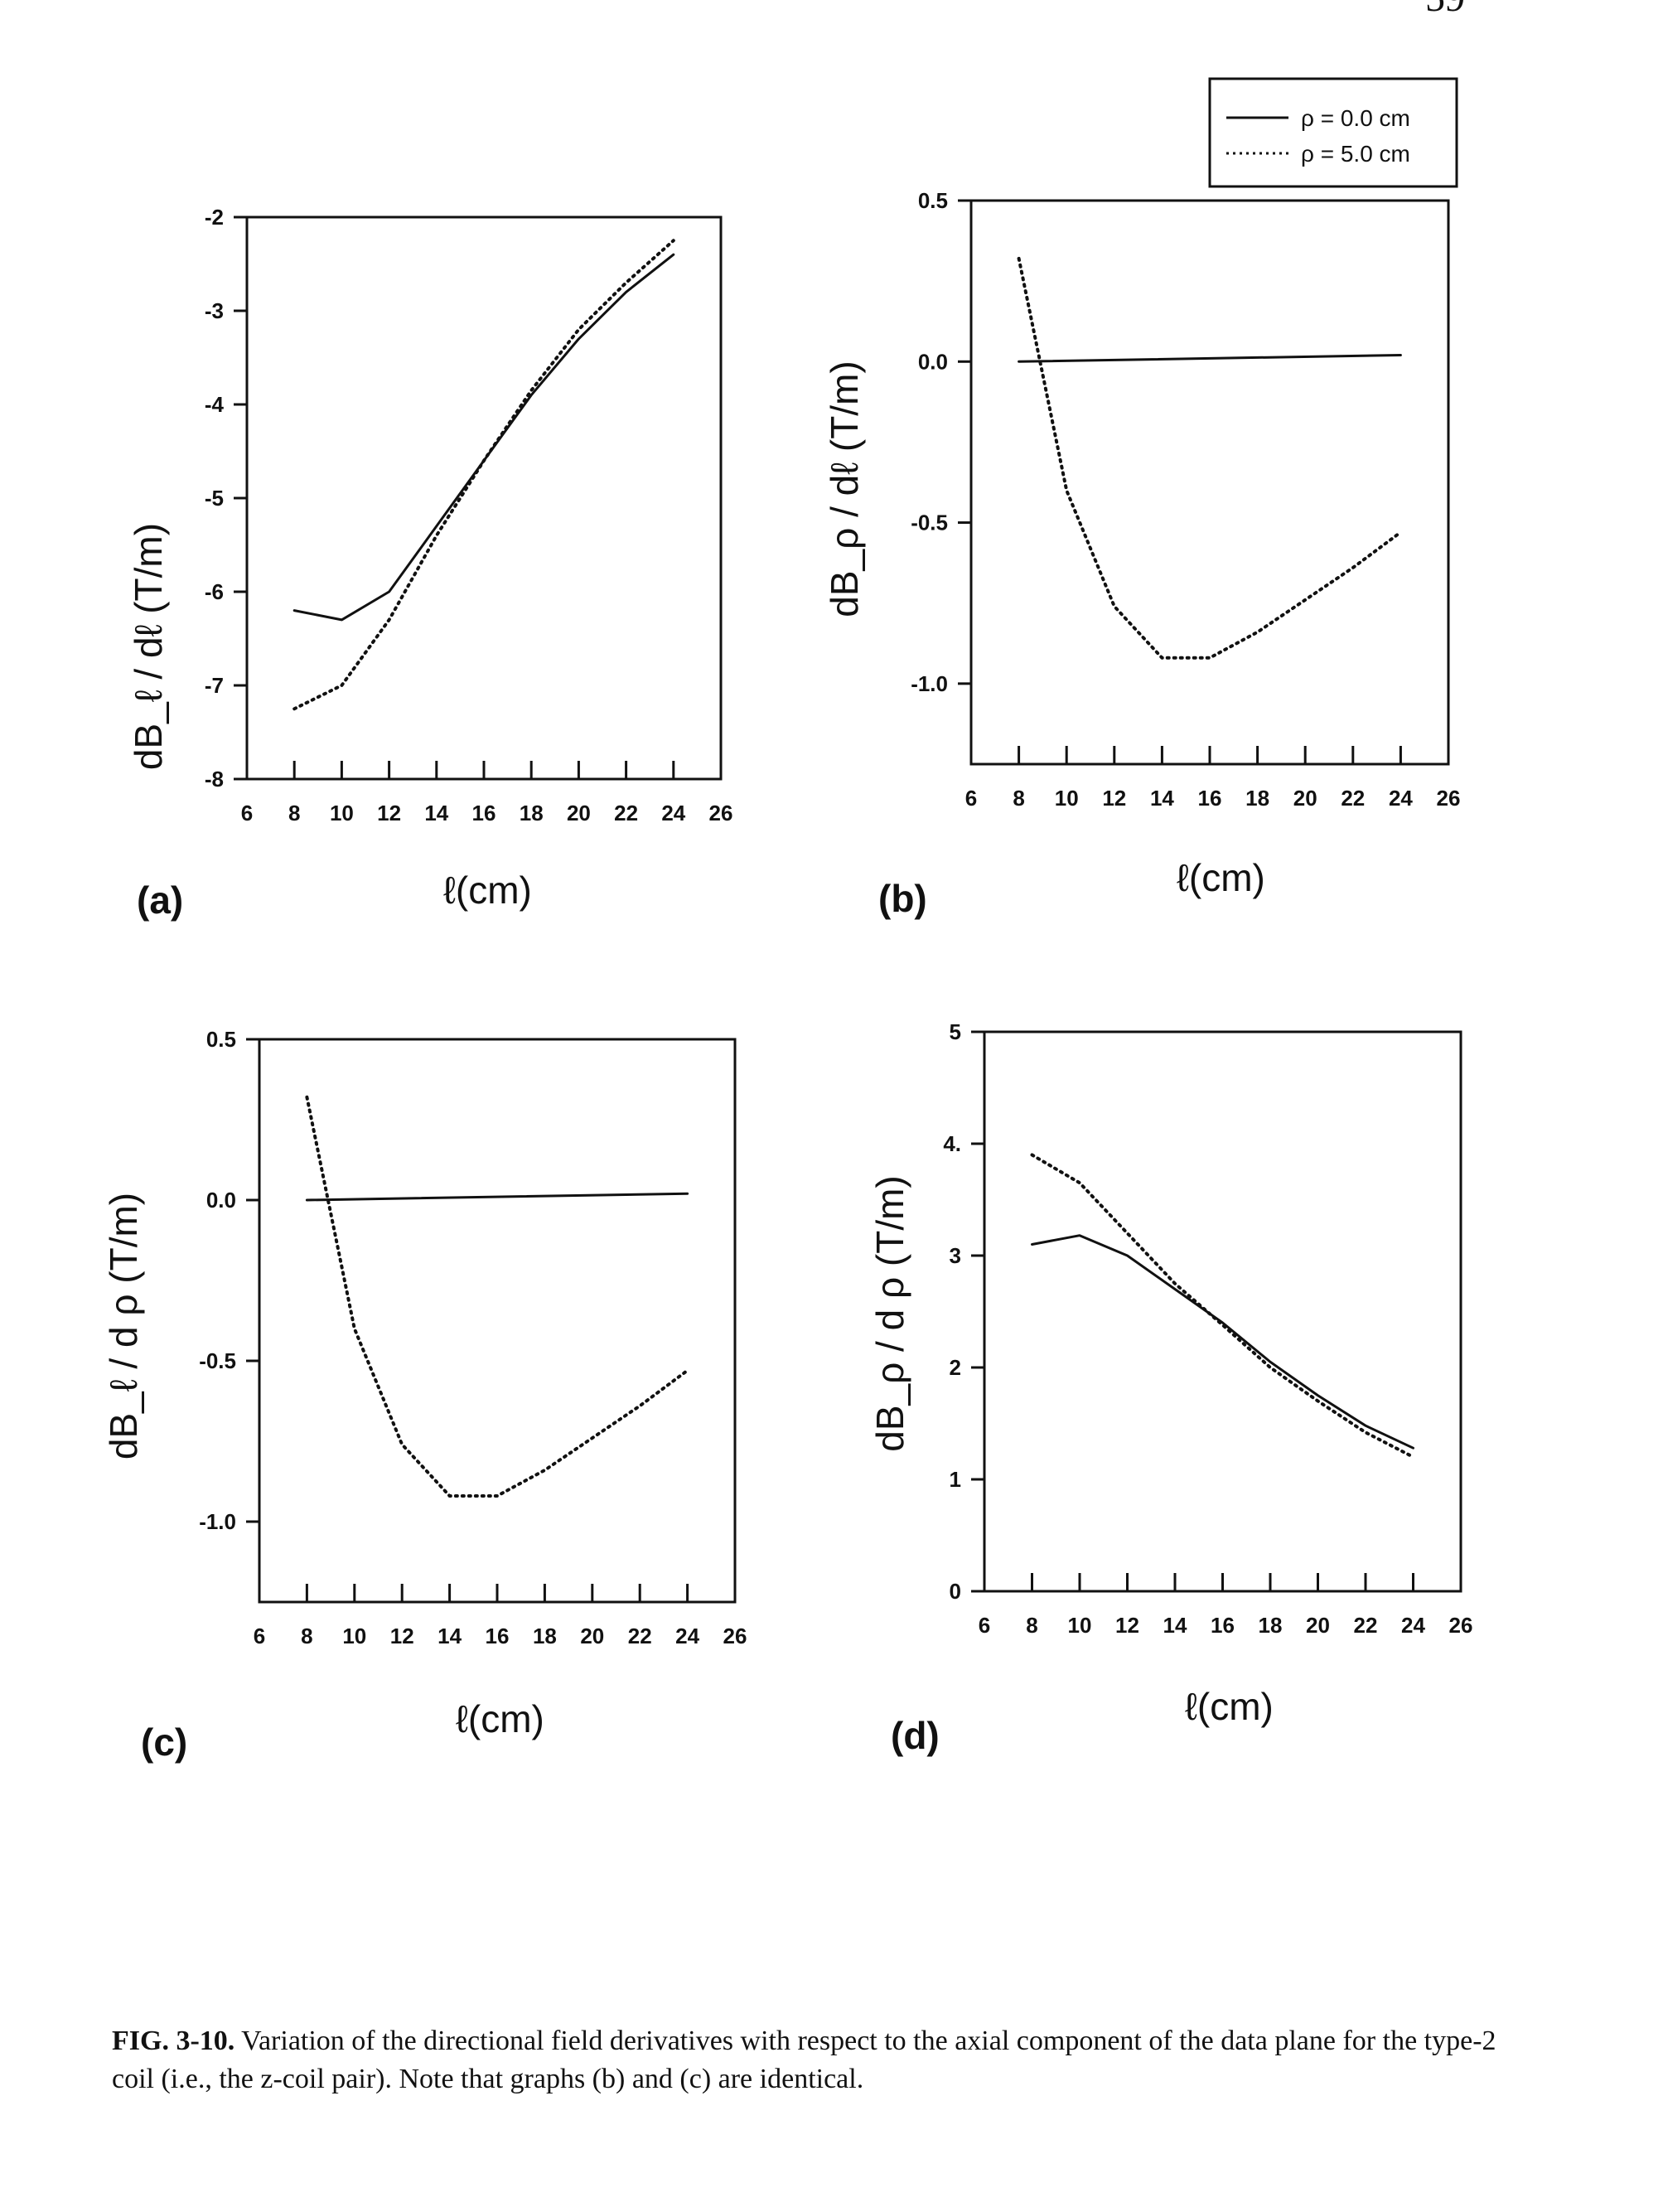 The height and width of the screenshot is (2212, 1663). I want to click on x-tick-label-a-6: 6, so click(247, 813).